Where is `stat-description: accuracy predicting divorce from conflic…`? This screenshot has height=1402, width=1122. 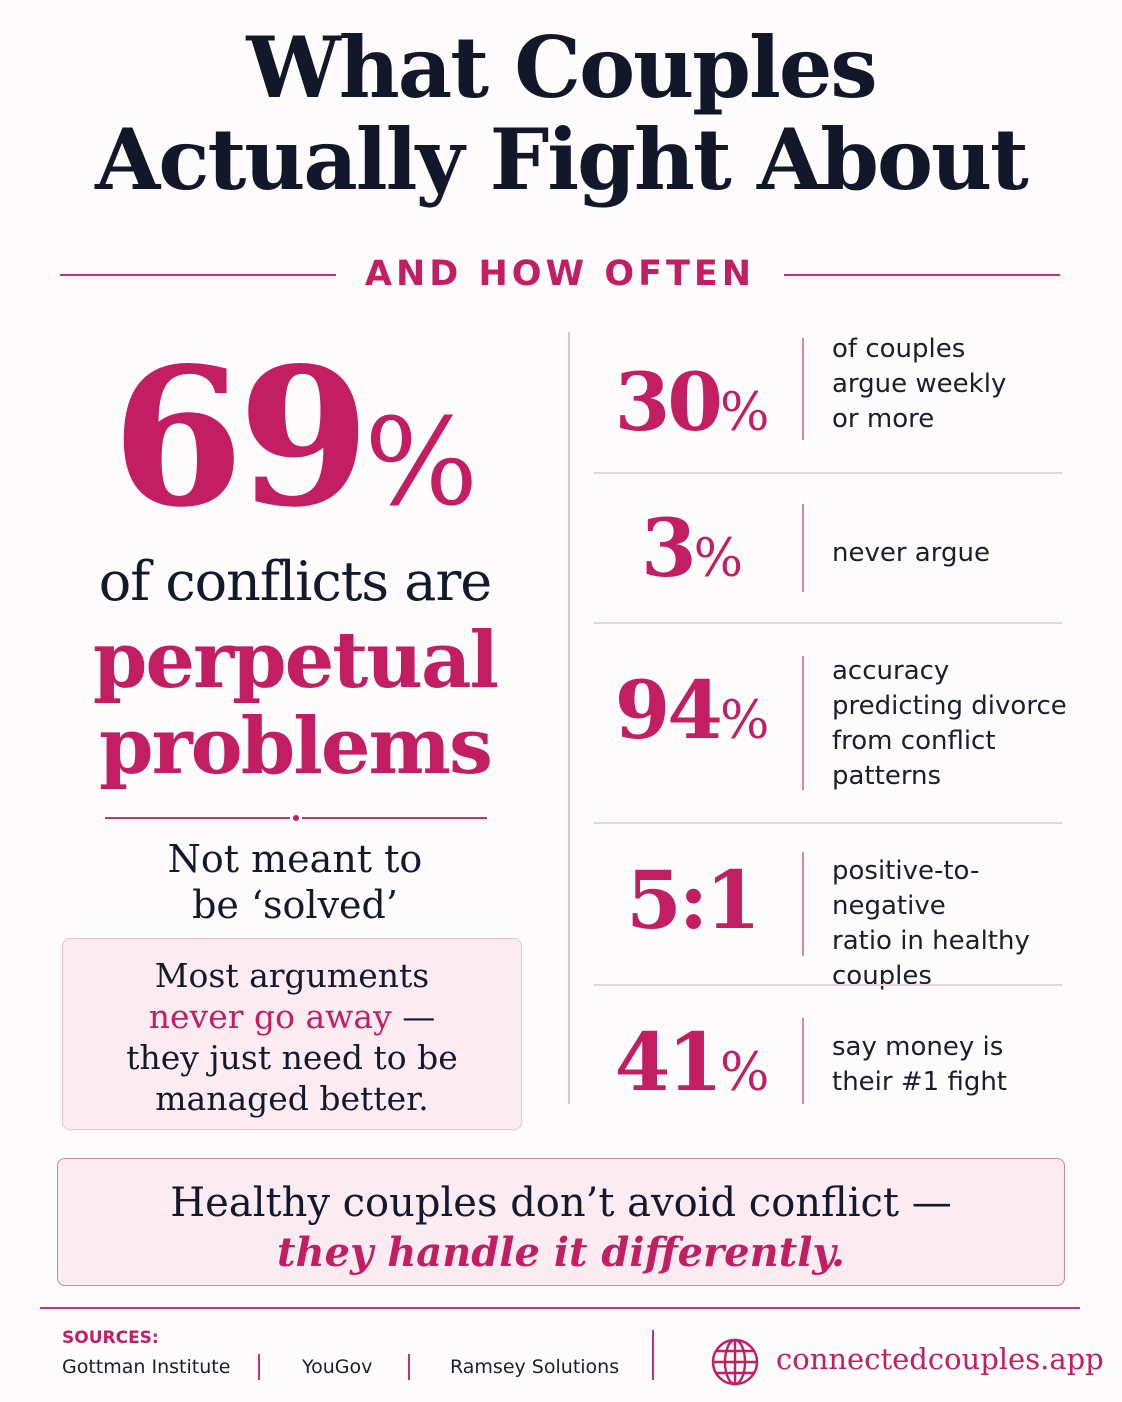 stat-description: accuracy predicting divorce from conflic… is located at coordinates (949, 723).